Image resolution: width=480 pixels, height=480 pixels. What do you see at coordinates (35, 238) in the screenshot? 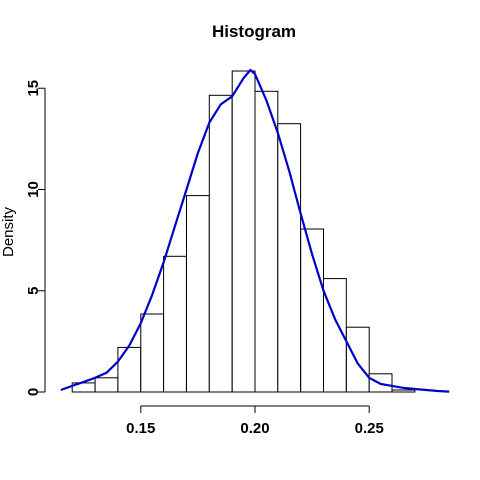
I see `y-axis: 0 5 10 15` at bounding box center [35, 238].